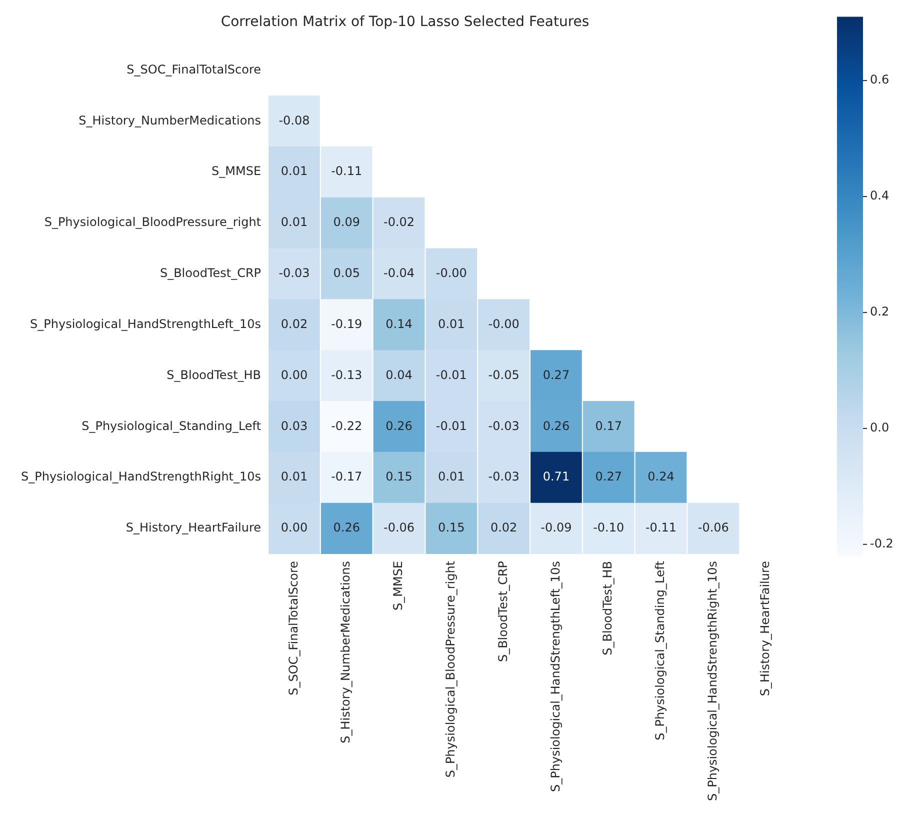 The height and width of the screenshot is (822, 916). Describe the element at coordinates (146, 323) in the screenshot. I see `y-tick-label: S_Physiological_HandStrengthLeft_10s` at that location.